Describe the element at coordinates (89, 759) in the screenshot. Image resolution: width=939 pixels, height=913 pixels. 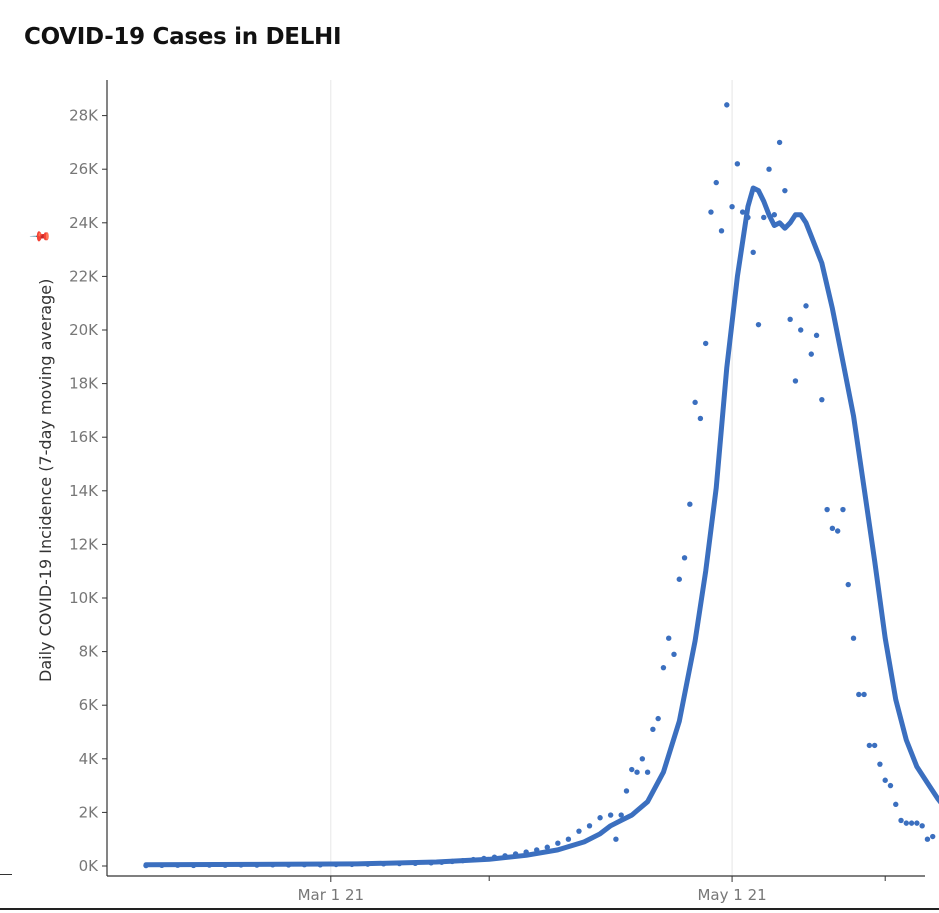
I see `y-tick-label: 4K` at that location.